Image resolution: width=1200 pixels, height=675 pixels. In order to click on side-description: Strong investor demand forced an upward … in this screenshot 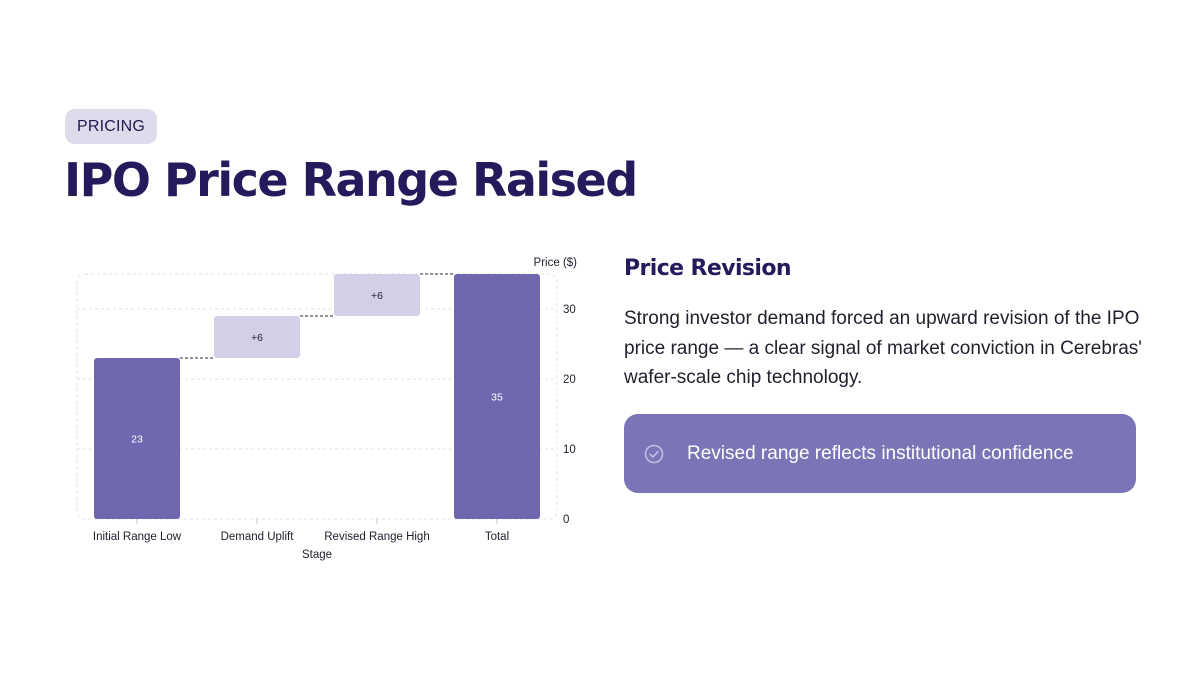, I will do `click(883, 348)`.